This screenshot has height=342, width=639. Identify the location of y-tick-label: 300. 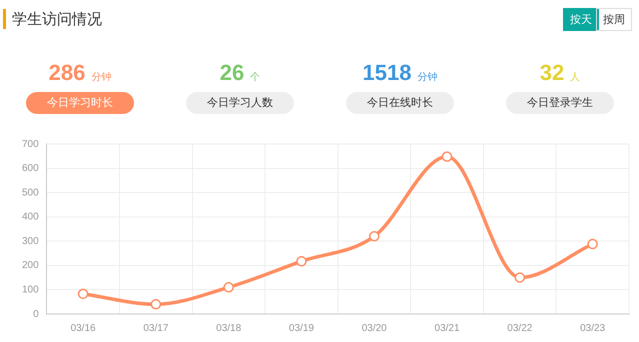
(31, 241).